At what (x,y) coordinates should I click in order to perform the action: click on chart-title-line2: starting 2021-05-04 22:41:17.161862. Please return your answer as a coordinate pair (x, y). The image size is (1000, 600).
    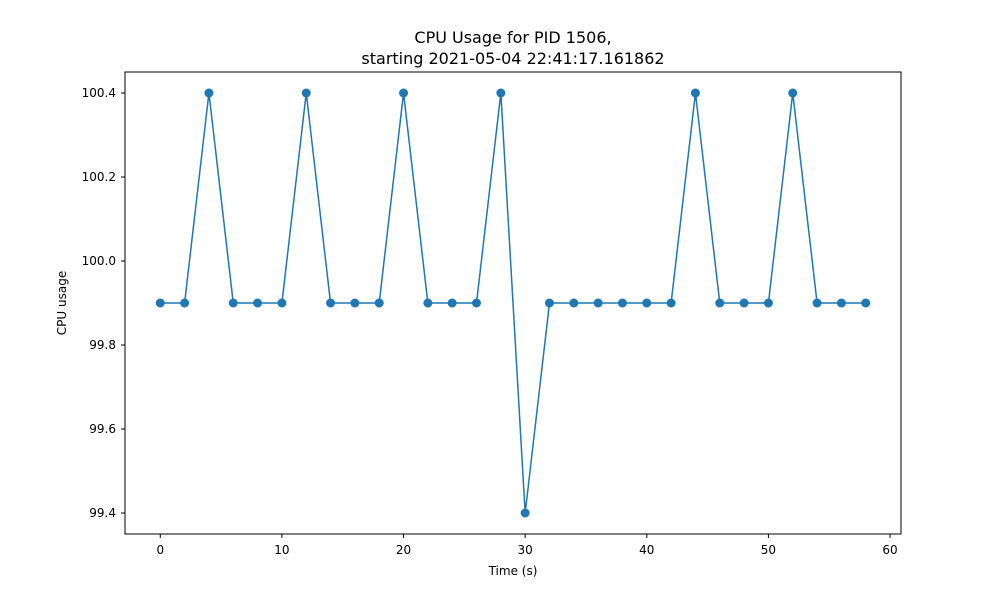
    Looking at the image, I should click on (512, 58).